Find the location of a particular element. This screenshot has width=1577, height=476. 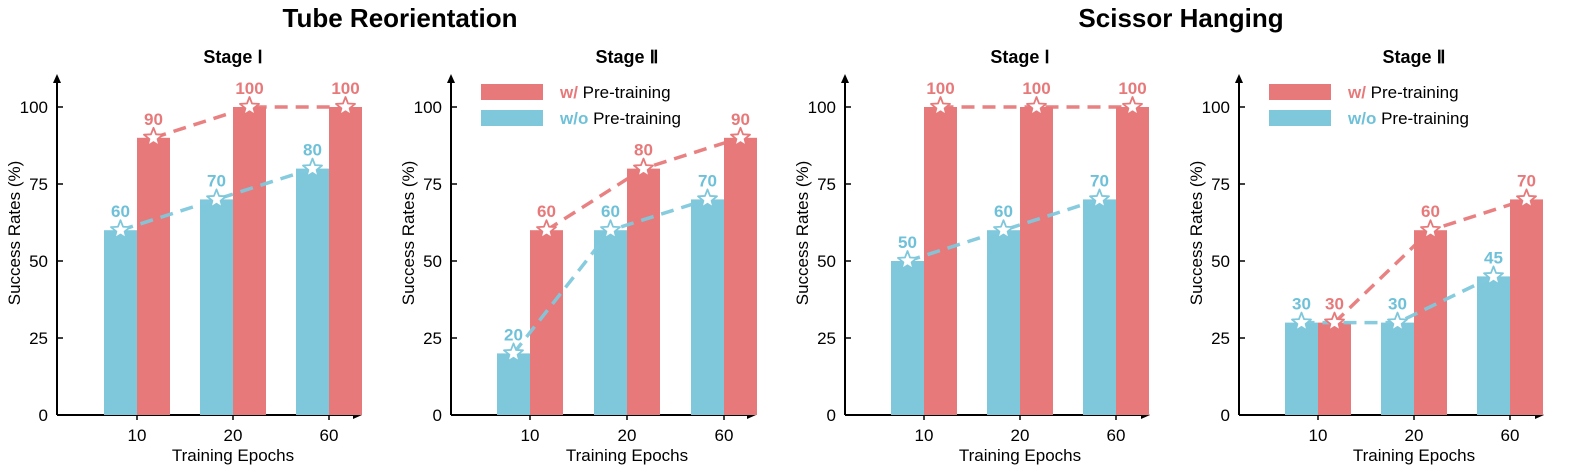

data-label-with: 80 is located at coordinates (643, 150).